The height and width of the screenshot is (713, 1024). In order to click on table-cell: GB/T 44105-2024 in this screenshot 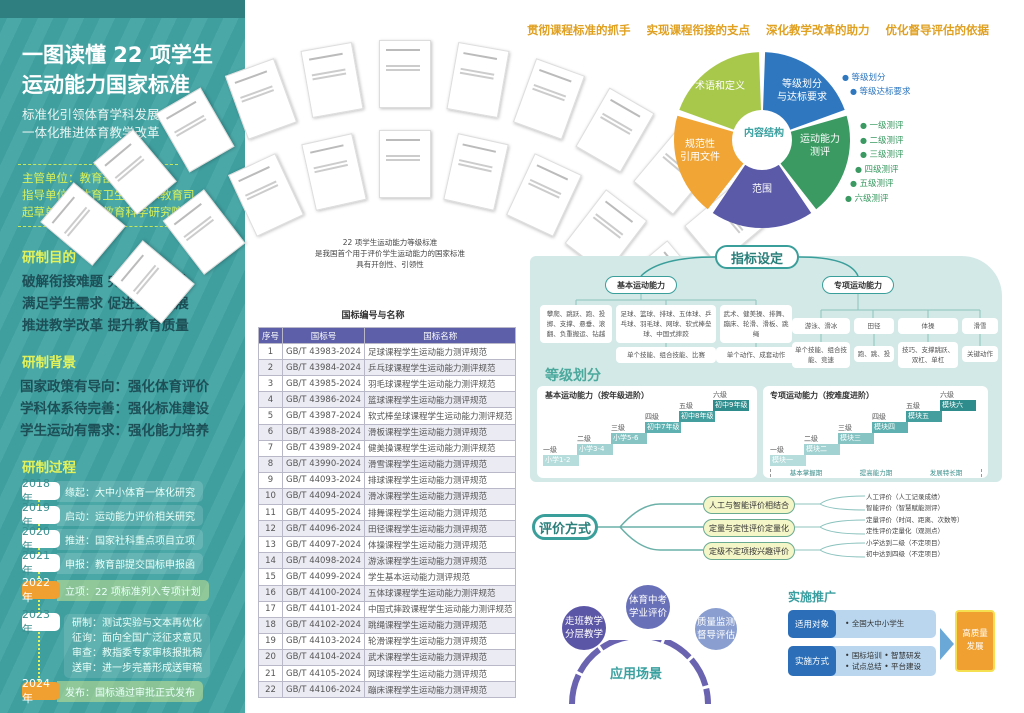, I will do `click(323, 673)`.